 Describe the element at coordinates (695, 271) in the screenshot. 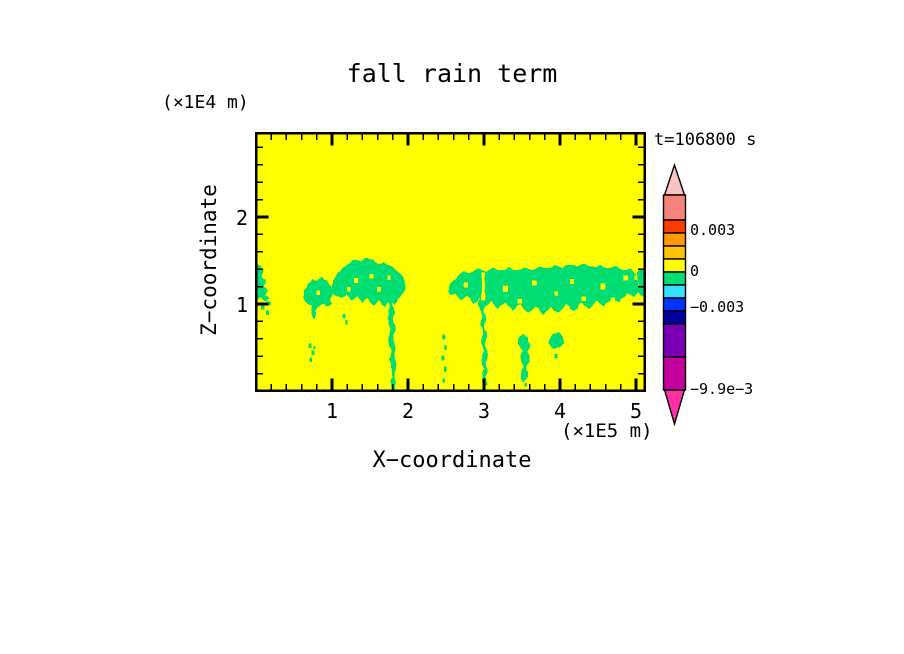

I see `colorbar-label-1: 0` at that location.